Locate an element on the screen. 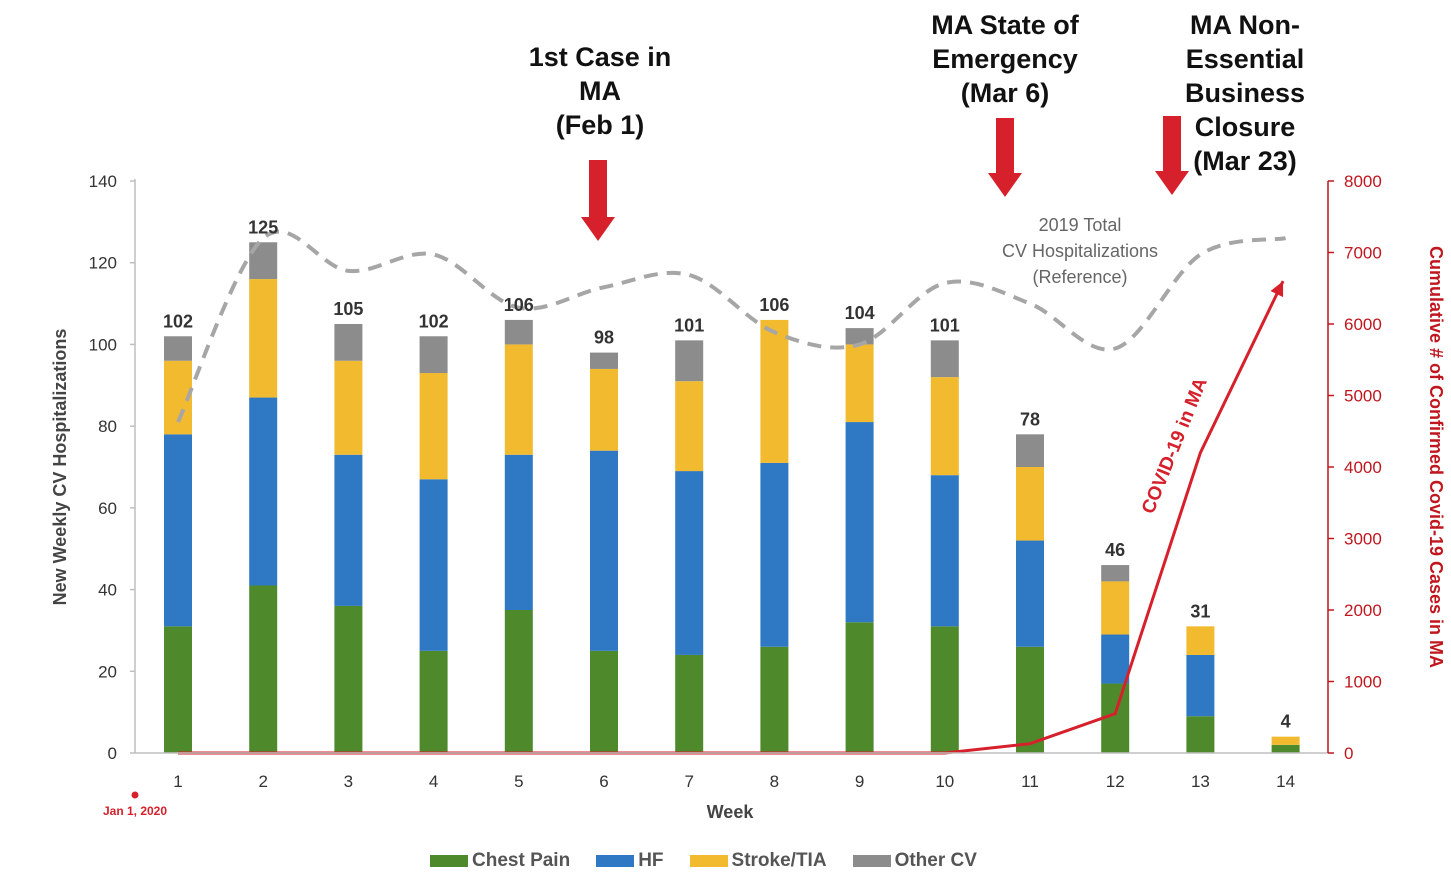 The height and width of the screenshot is (878, 1451). y-tick-label-140: 140 is located at coordinates (103, 181).